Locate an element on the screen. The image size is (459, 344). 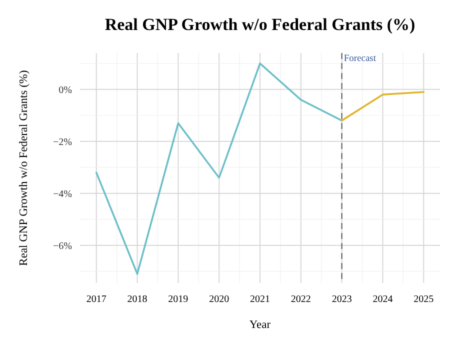
x-tick-label: 2020 is located at coordinates (219, 299).